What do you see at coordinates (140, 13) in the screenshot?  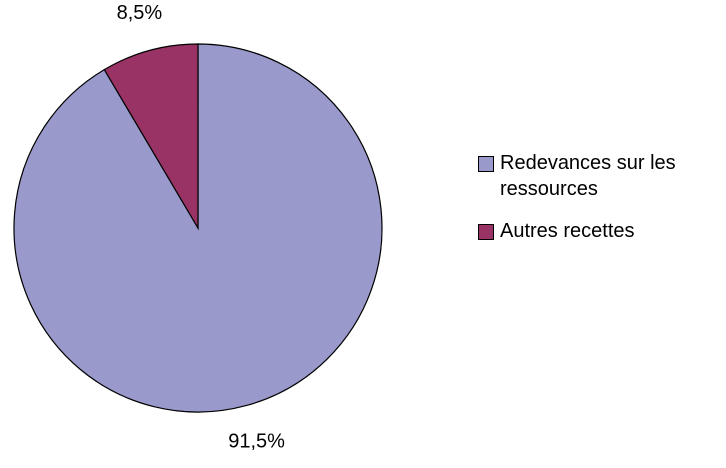 I see `data-label: 8,5%` at bounding box center [140, 13].